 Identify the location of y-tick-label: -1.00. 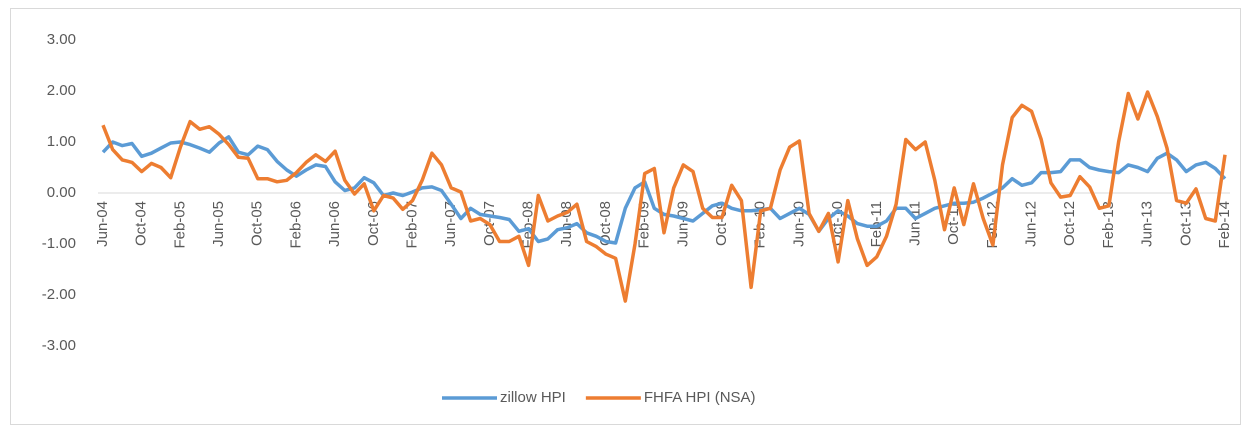
(59, 243).